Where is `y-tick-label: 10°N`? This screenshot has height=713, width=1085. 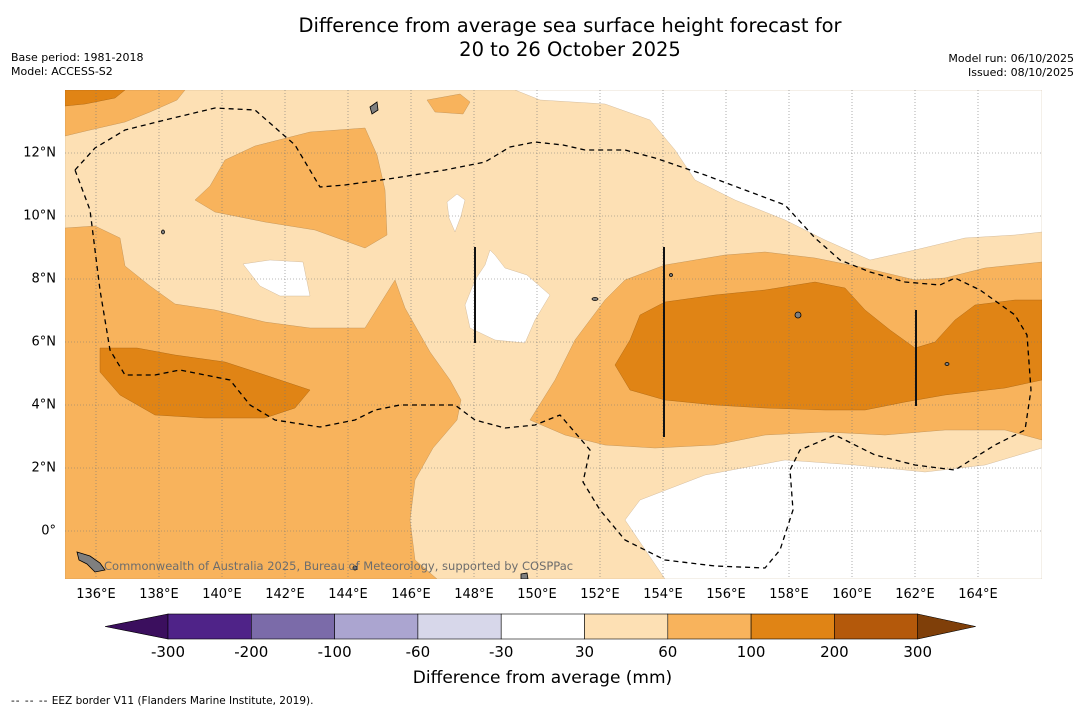 y-tick-label: 10°N is located at coordinates (39, 216).